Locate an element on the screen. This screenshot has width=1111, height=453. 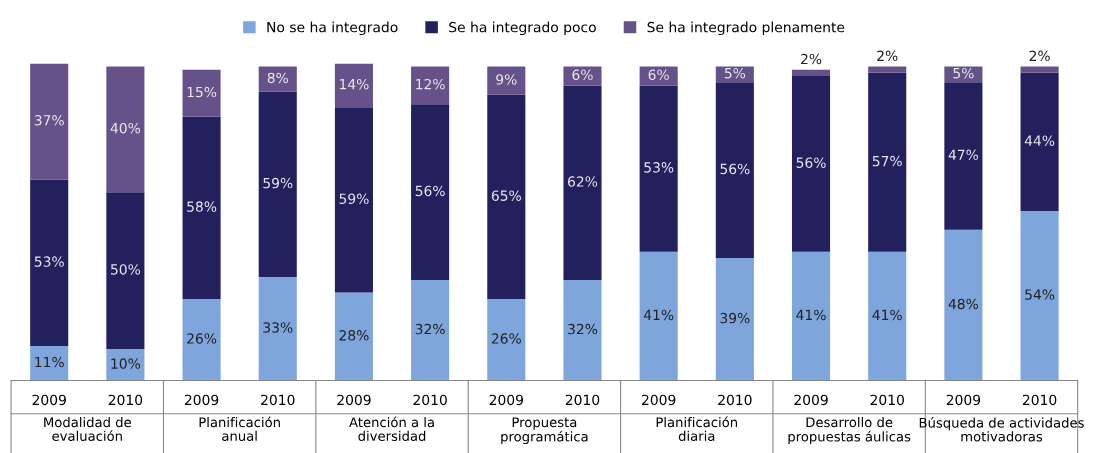
data-label: 9% is located at coordinates (506, 79).